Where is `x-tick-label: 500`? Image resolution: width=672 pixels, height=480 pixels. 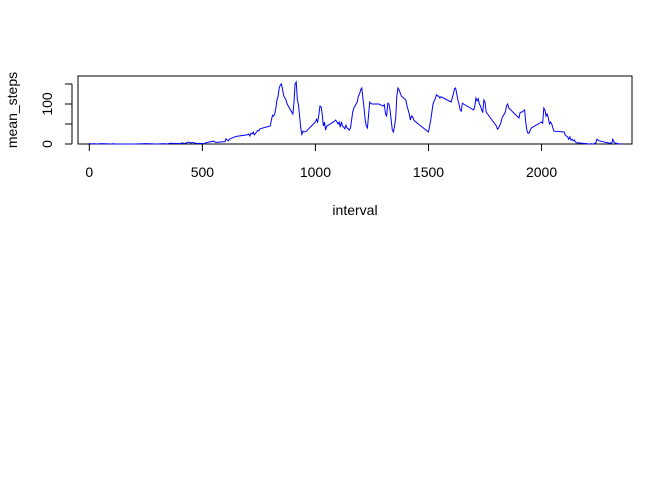 x-tick-label: 500 is located at coordinates (203, 172).